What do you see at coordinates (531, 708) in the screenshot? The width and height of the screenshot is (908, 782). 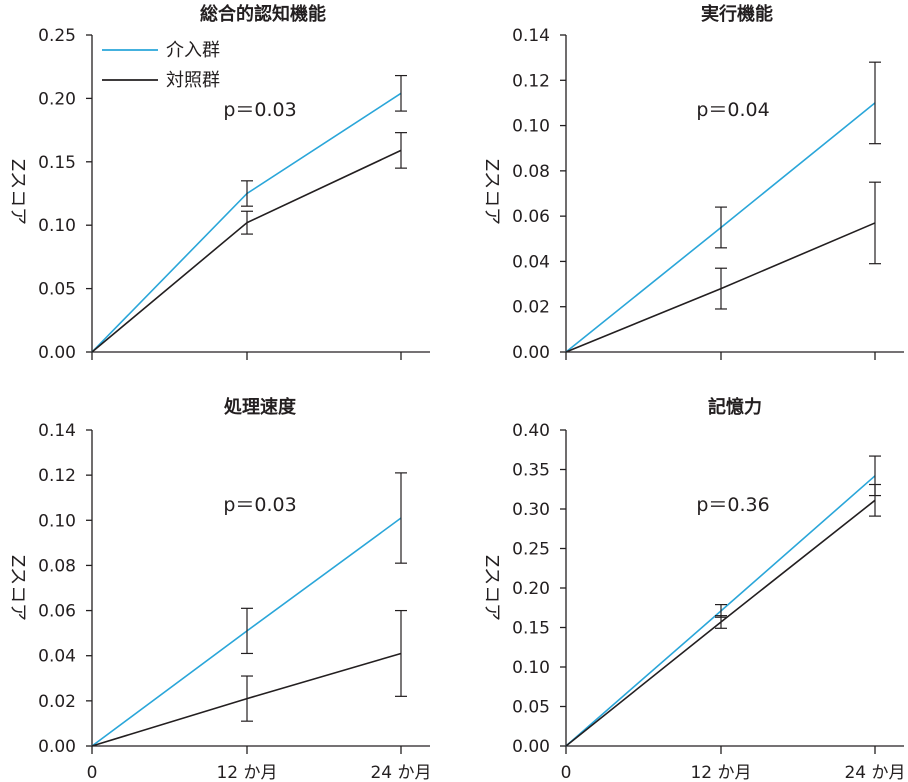 I see `panel-4-y-tick-label: 0.05` at bounding box center [531, 708].